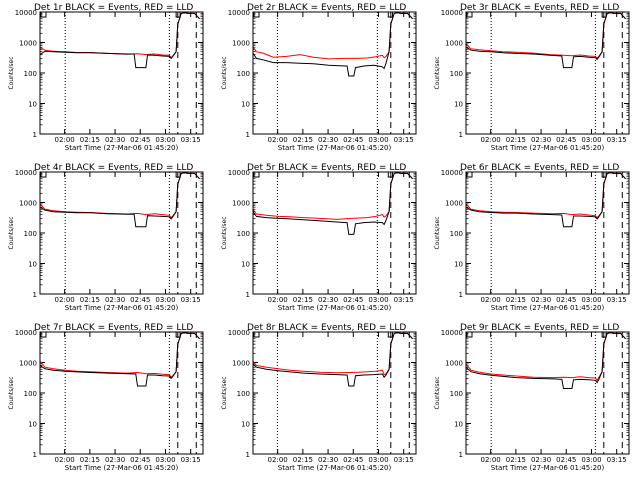  I want to click on panel-title: Det 1r BLACK = Events, RED = LLD, so click(113, 8).